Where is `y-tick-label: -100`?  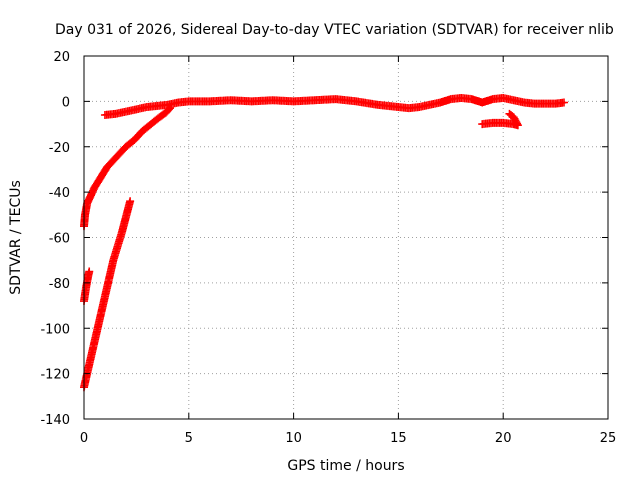 y-tick-label: -100 is located at coordinates (55, 329).